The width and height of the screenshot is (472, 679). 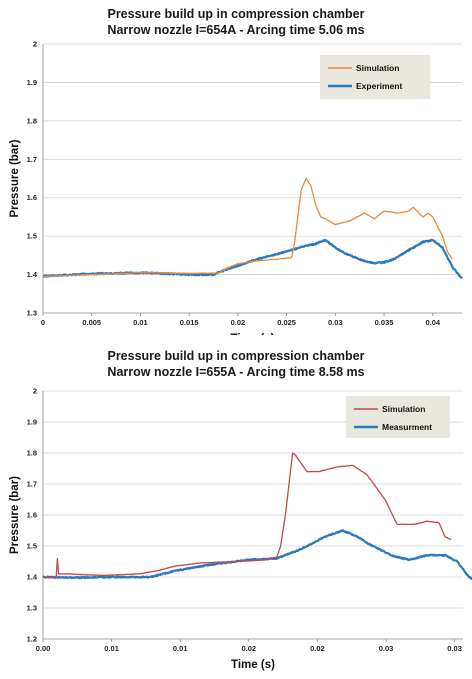 I want to click on y-tick-label: 1.2, so click(x=32, y=639).